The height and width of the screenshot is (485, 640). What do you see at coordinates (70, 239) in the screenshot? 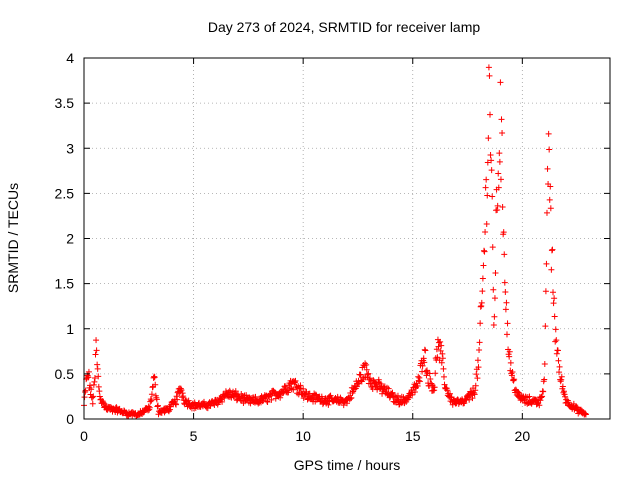
I see `y-tick-label: 2` at bounding box center [70, 239].